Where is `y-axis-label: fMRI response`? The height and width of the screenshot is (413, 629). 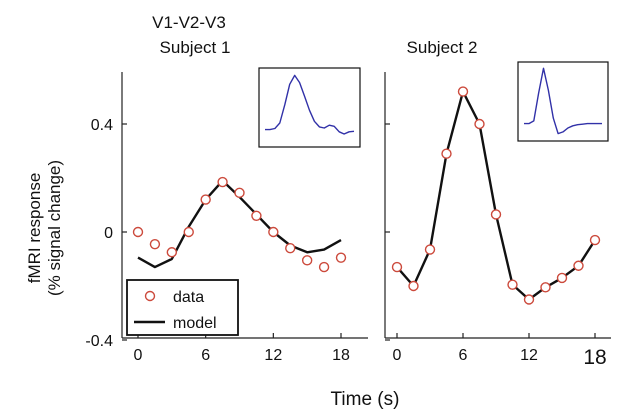 y-axis-label: fMRI response is located at coordinates (34, 228).